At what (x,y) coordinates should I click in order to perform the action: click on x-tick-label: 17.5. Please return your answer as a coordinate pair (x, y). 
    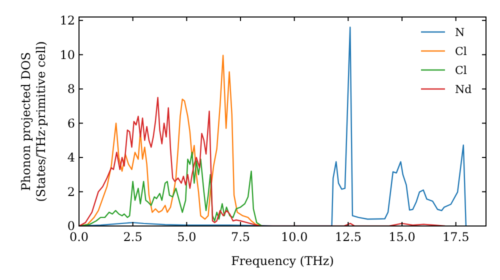
    Looking at the image, I should click on (456, 237).